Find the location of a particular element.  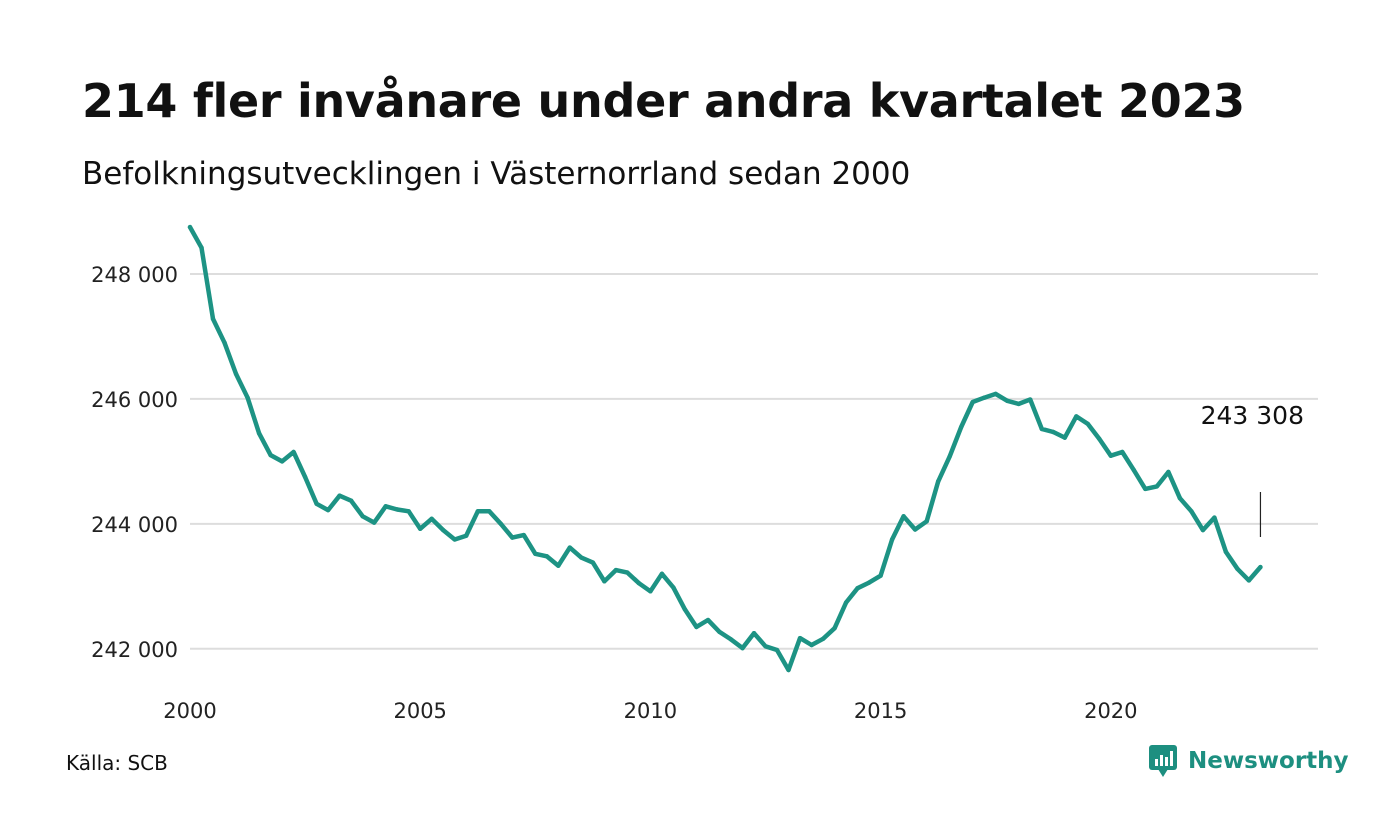

brand: Newsworthy is located at coordinates (1248, 761).